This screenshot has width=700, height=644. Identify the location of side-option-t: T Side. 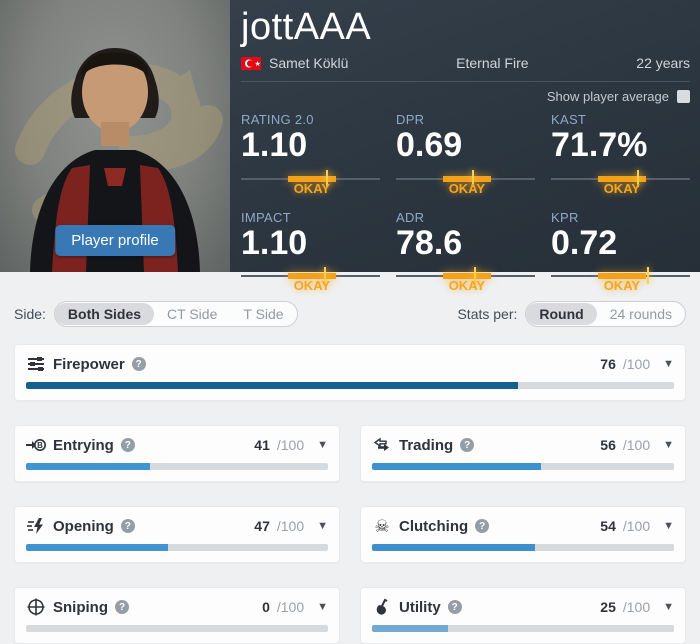
(263, 314).